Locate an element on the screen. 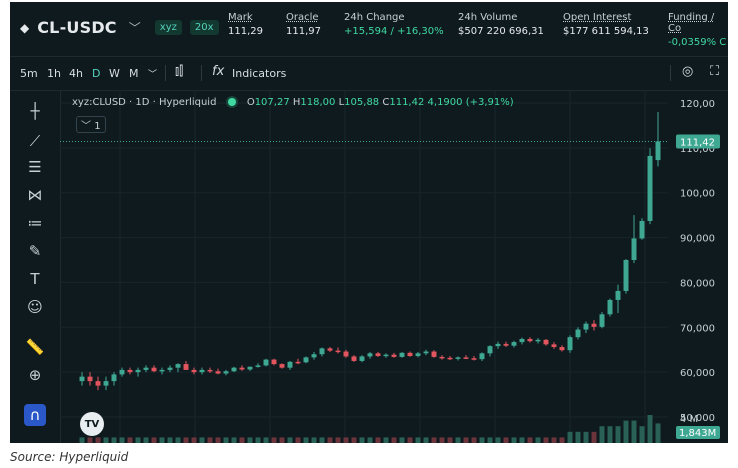 Image resolution: width=738 pixels, height=468 pixels. ruler-icon: 📏 is located at coordinates (35, 347).